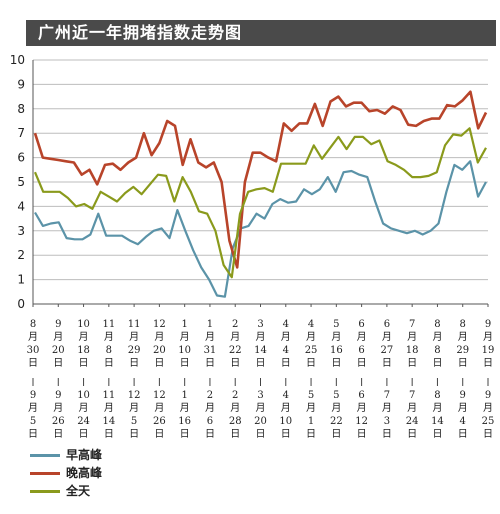  I want to click on x-tick-label: 14, so click(437, 421).